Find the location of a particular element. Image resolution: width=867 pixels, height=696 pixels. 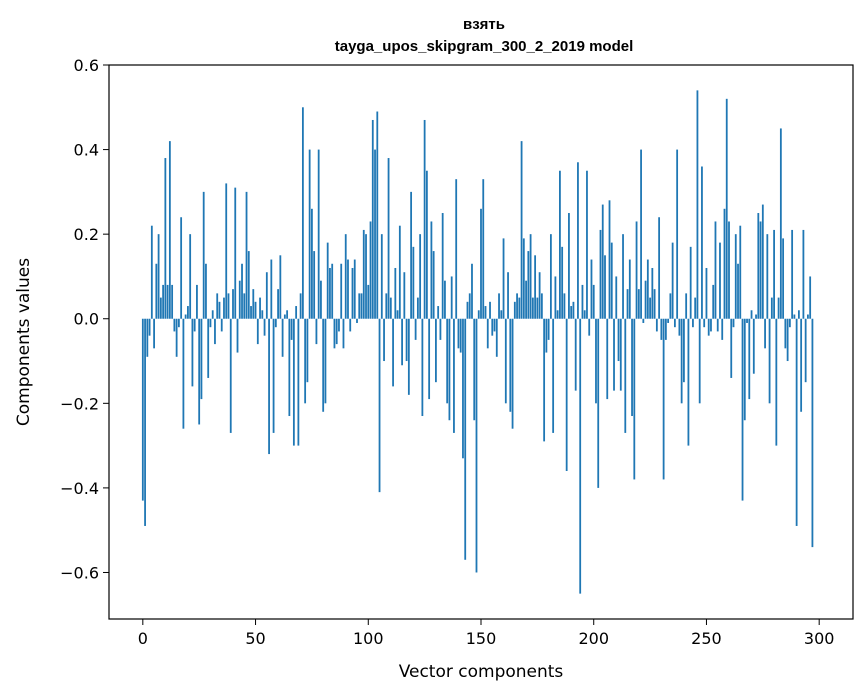

y-tick-label: −0.2 is located at coordinates (79, 403).